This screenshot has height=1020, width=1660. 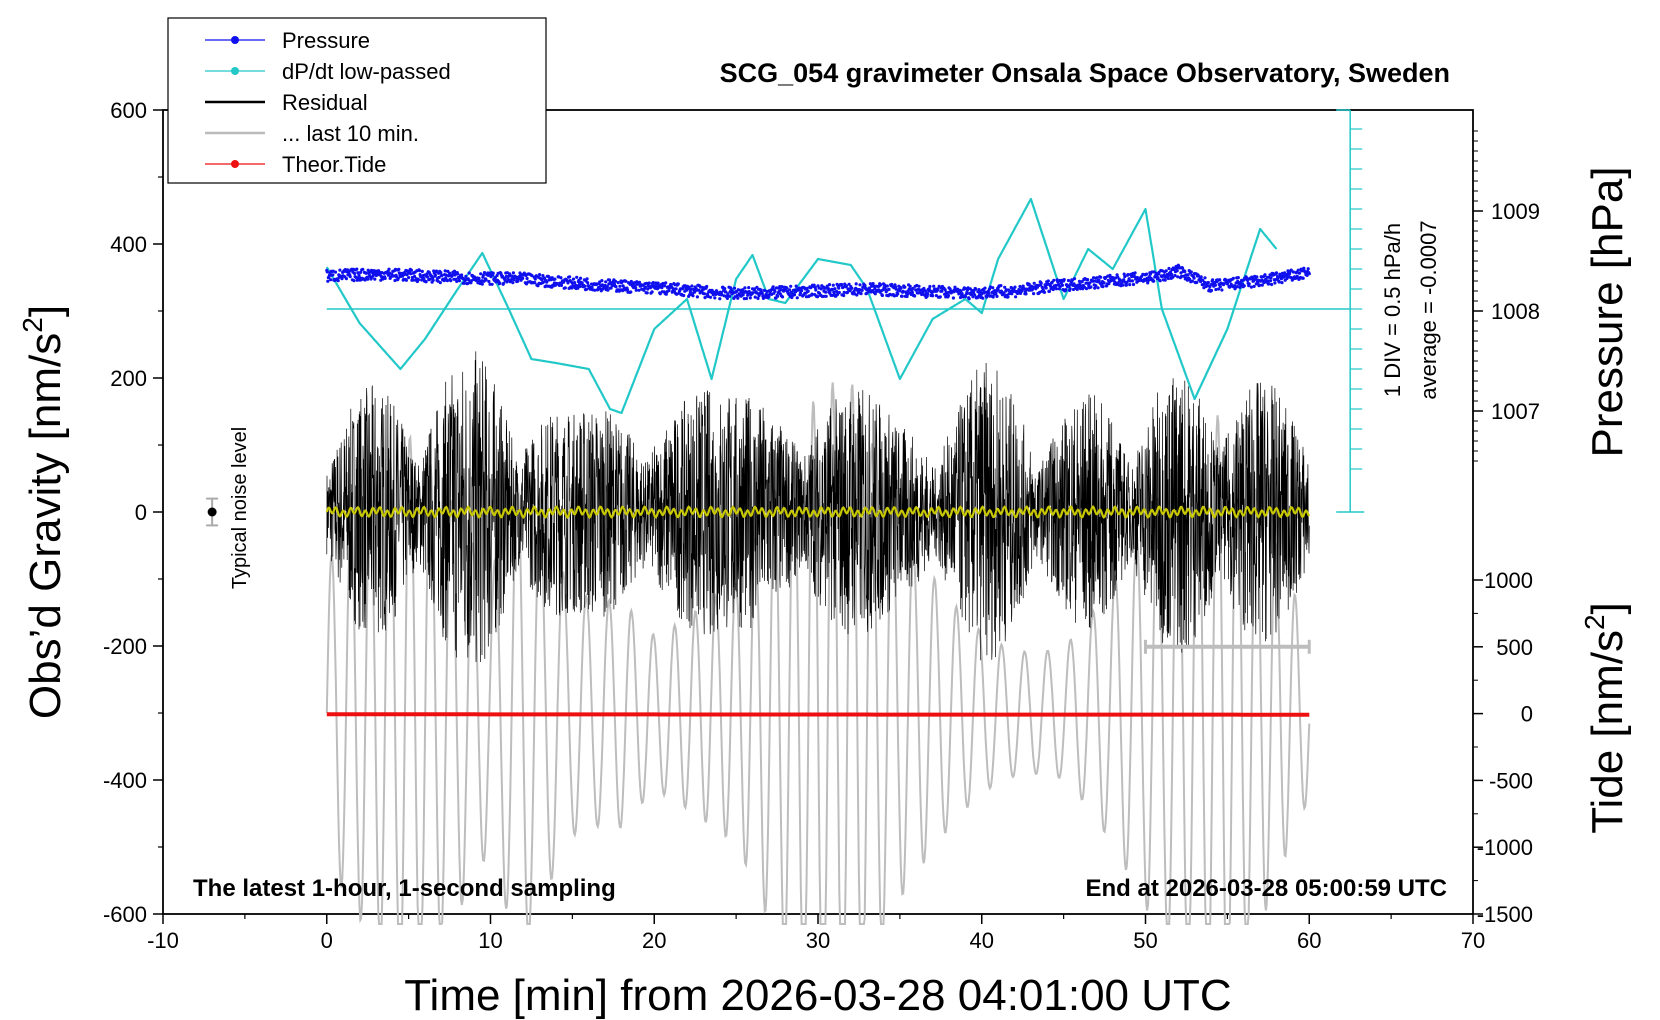 What do you see at coordinates (286, 102) in the screenshot?
I see `legend-item: Residual` at bounding box center [286, 102].